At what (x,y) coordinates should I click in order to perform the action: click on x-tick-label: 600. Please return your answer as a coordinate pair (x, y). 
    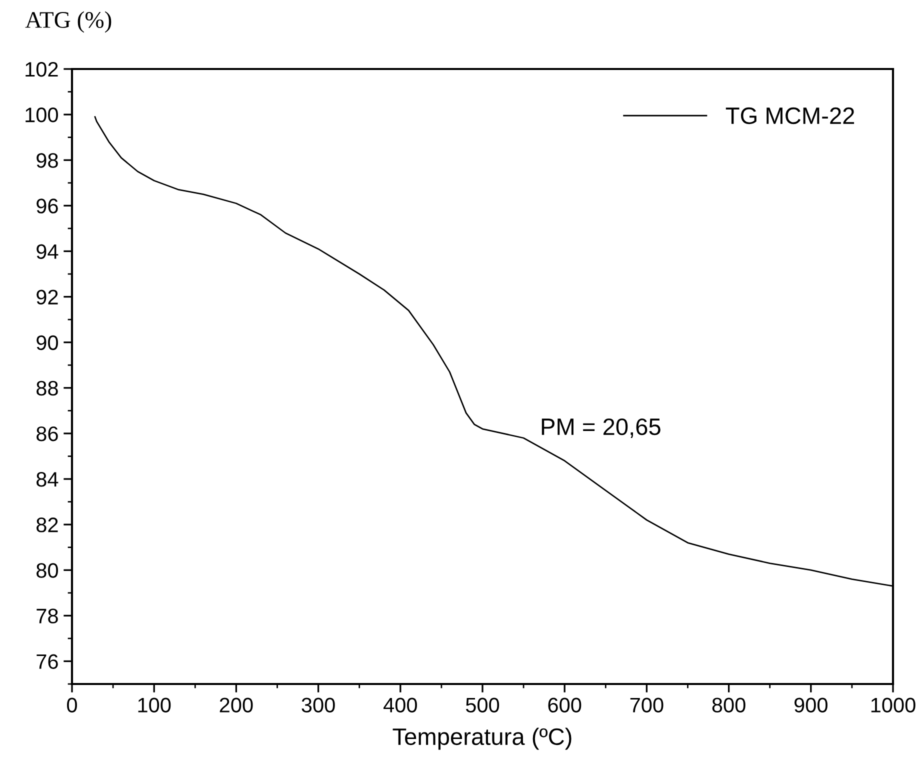
    Looking at the image, I should click on (565, 705).